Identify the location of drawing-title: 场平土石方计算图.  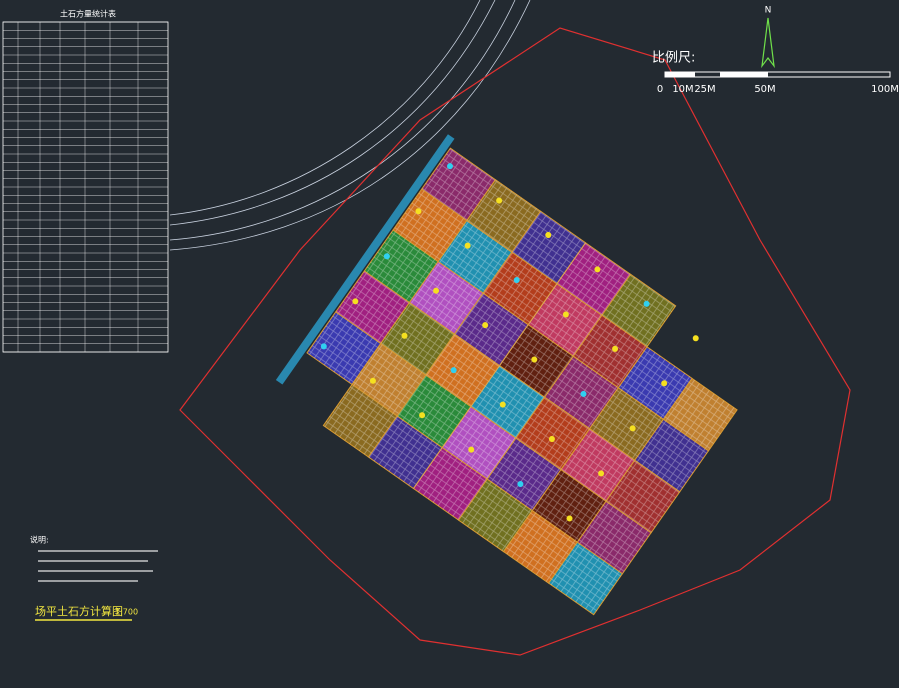
(79, 611).